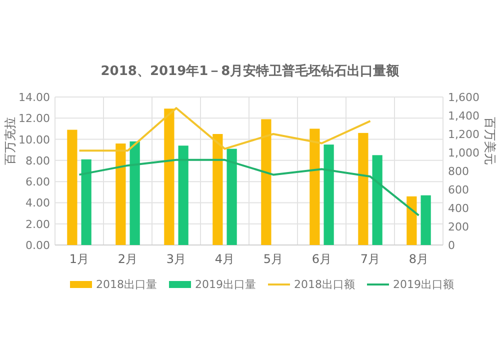  Describe the element at coordinates (34, 139) in the screenshot. I see `y-tick-label: 10.00` at that location.